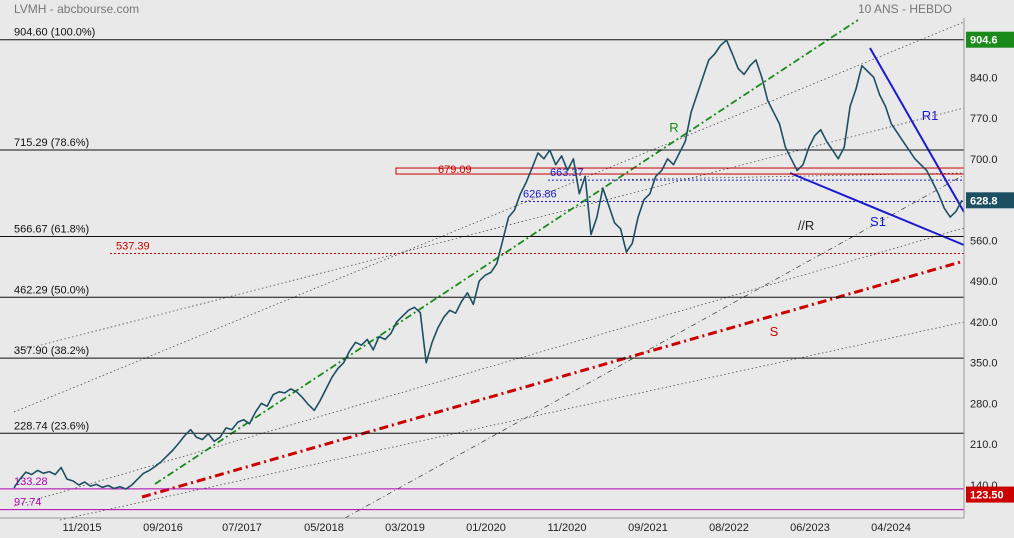  I want to click on level-label: 228.74 (23.6%), so click(51, 426).